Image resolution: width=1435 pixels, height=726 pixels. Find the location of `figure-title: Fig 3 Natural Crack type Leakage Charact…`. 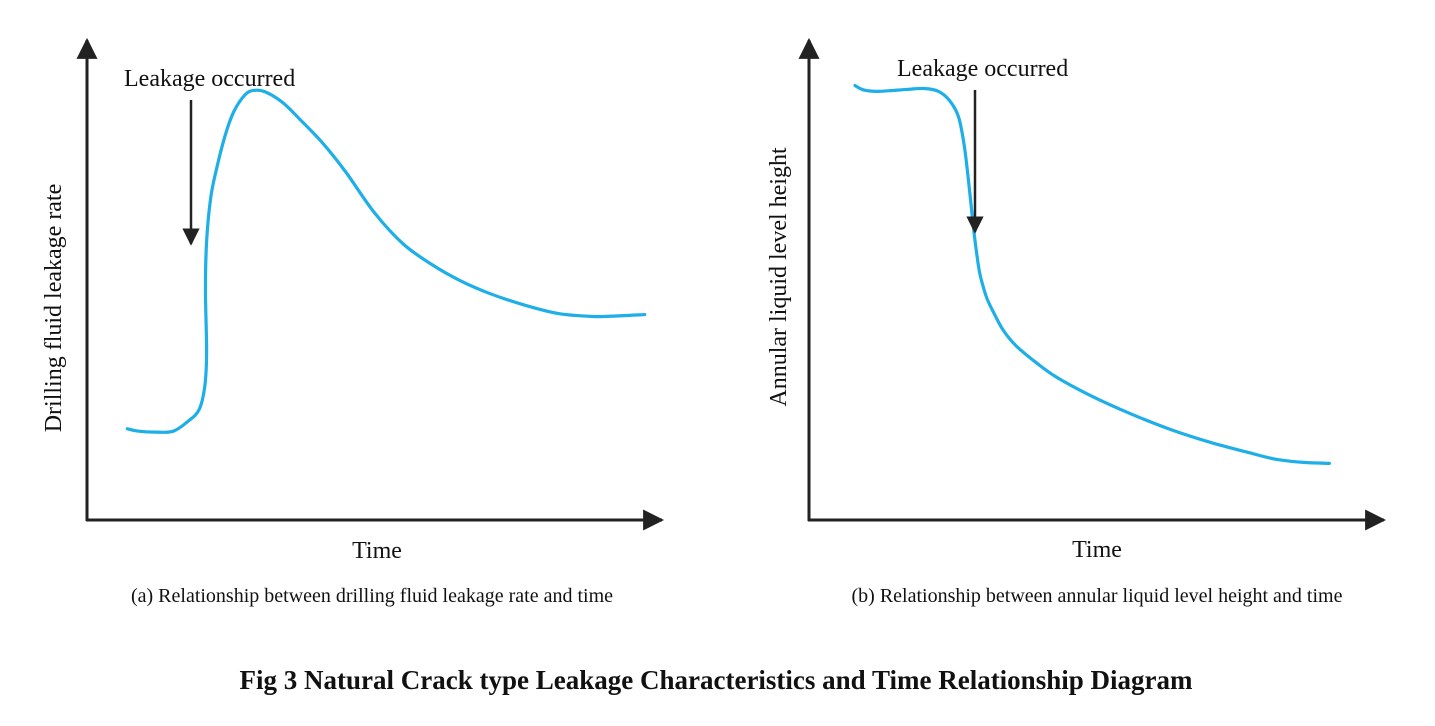

figure-title: Fig 3 Natural Crack type Leakage Charact… is located at coordinates (716, 680).